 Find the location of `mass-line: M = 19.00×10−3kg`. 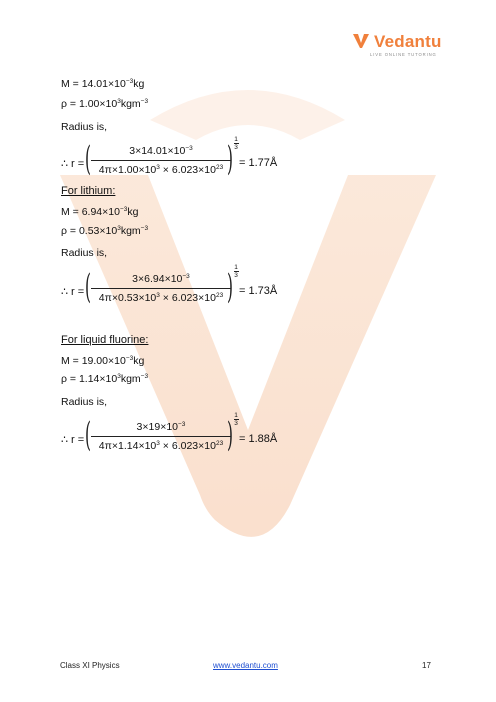

mass-line: M = 19.00×10−3kg is located at coordinates (103, 361).